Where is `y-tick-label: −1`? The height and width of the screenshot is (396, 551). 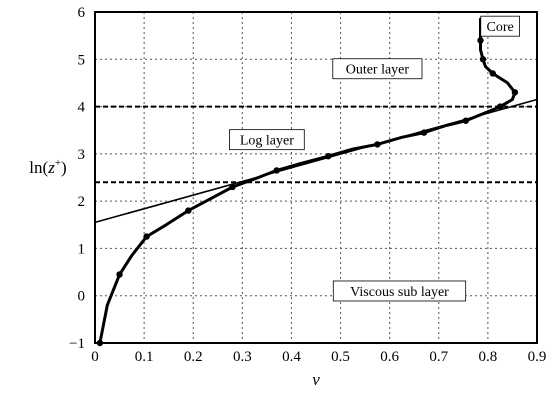 y-tick-label: −1 is located at coordinates (77, 344).